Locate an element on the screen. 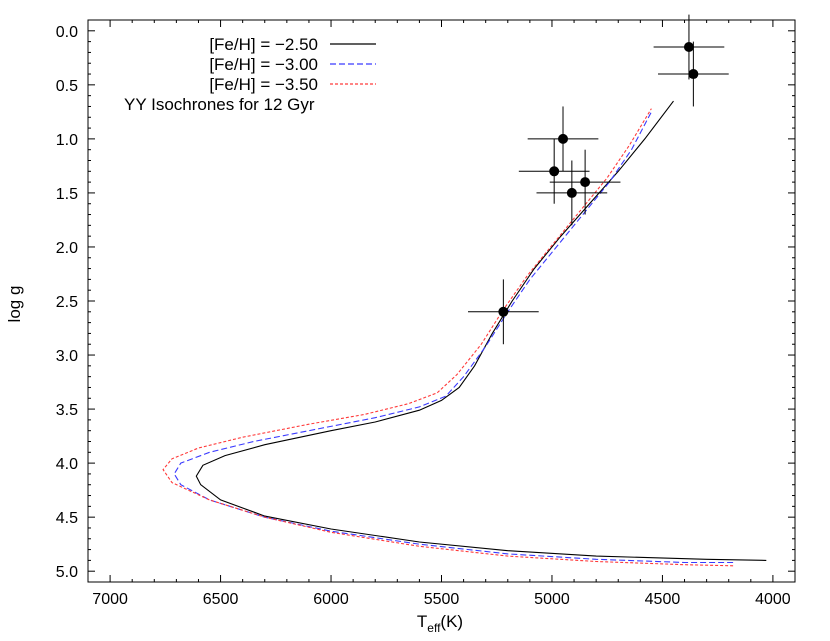 The image size is (830, 641). x-axis-label-main: T is located at coordinates (422, 621).